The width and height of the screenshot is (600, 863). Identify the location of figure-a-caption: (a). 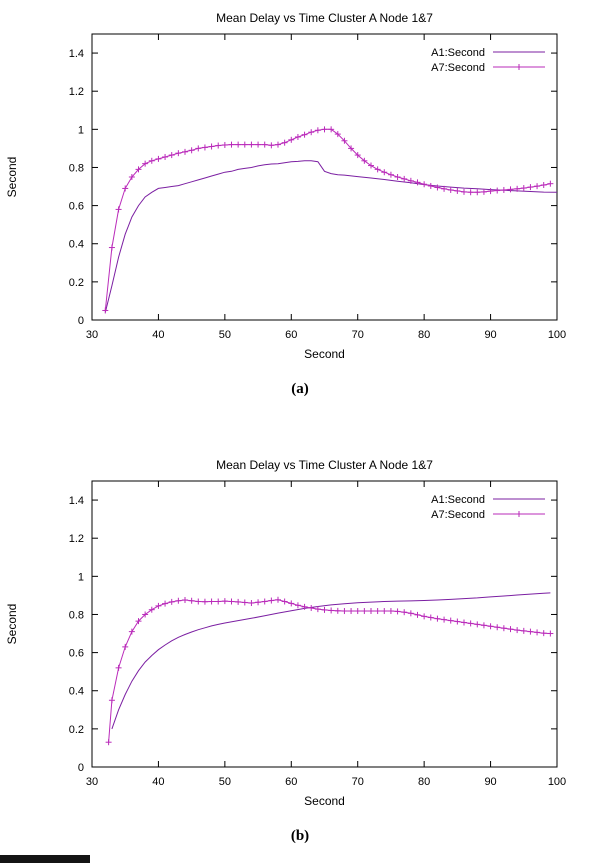
(300, 389).